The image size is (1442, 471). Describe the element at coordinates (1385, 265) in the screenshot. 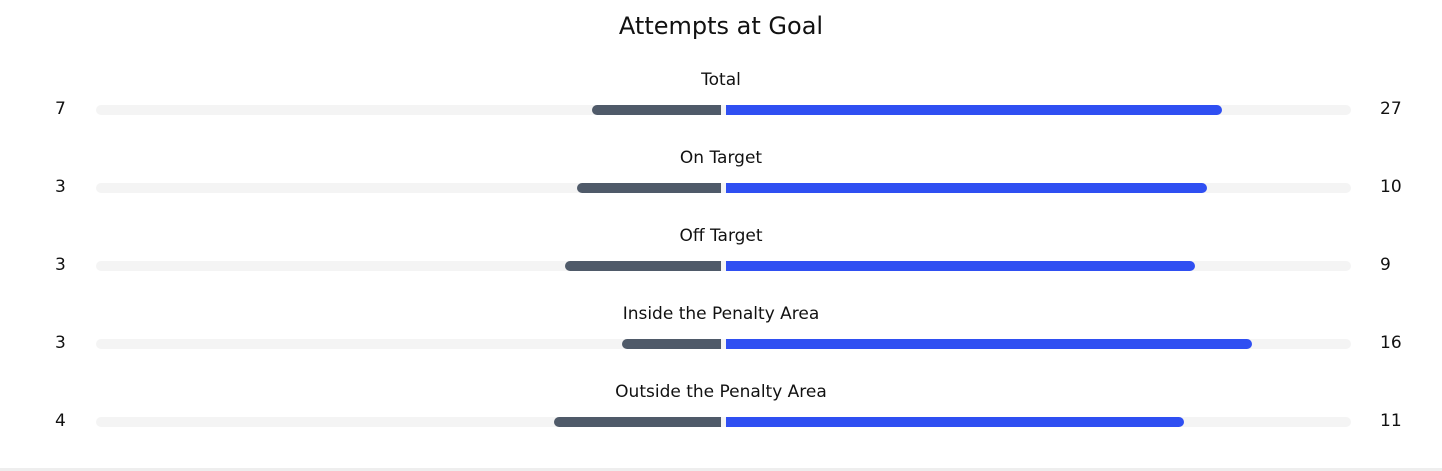

I see `away-value: 9` at that location.